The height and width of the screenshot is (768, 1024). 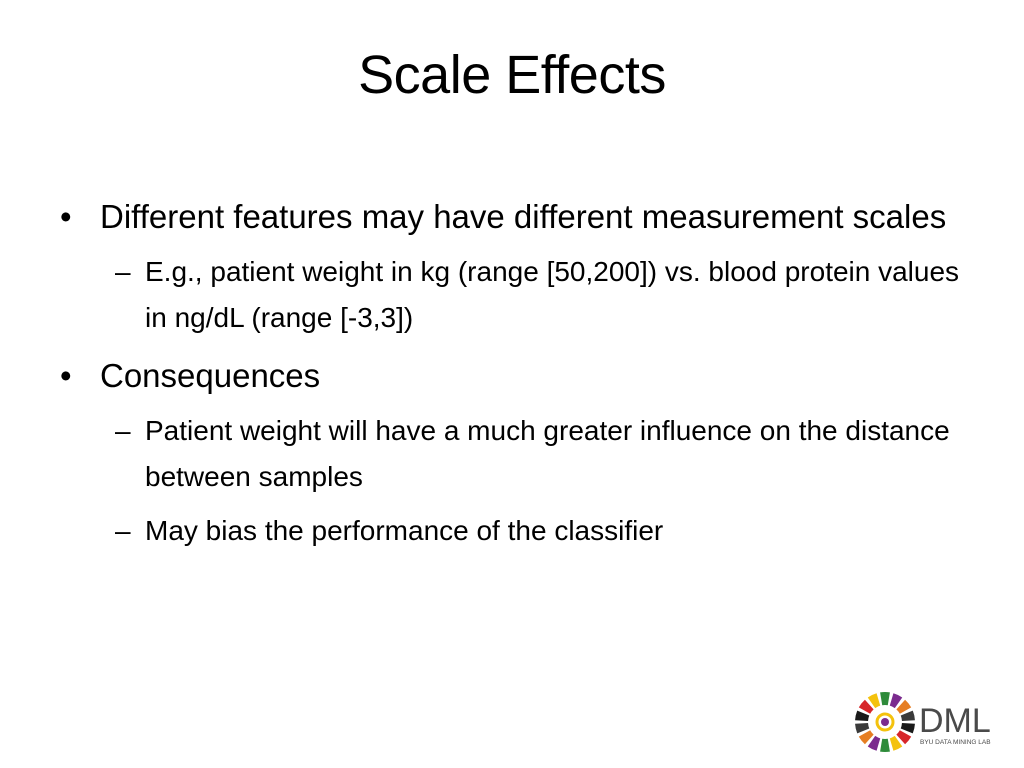 I want to click on logo-subtext: BYU DATA MINING LAB, so click(x=955, y=742).